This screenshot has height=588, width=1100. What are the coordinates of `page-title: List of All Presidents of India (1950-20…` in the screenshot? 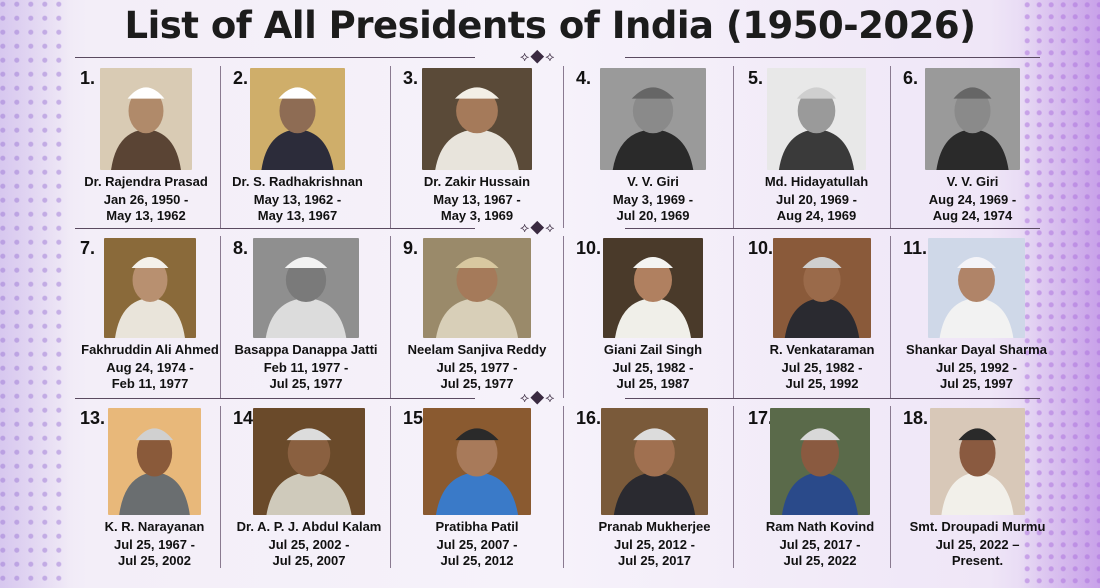 It's located at (550, 25).